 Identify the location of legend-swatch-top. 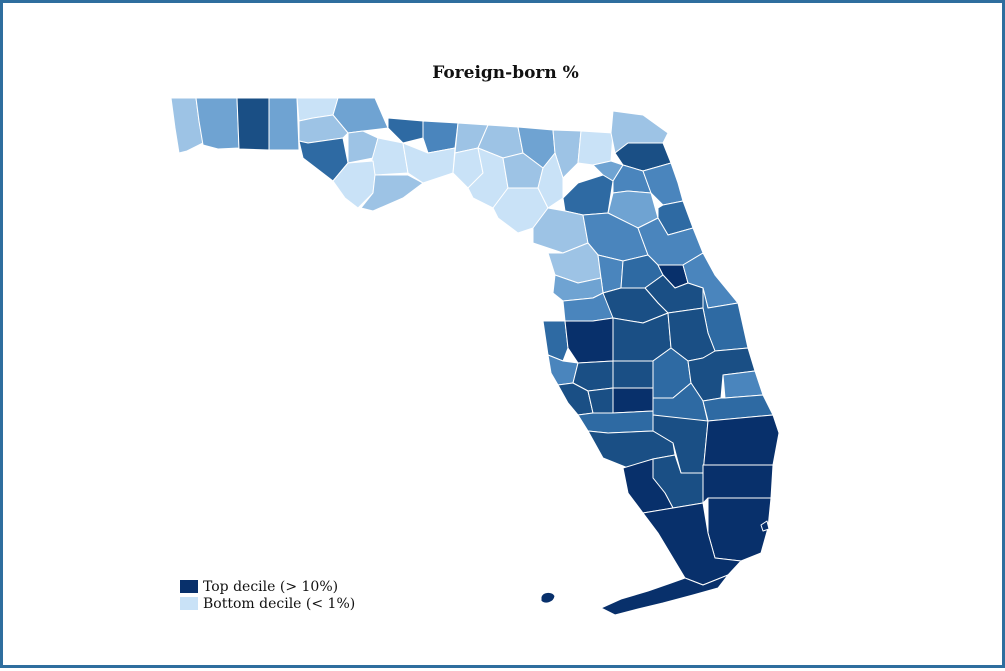
(189, 586).